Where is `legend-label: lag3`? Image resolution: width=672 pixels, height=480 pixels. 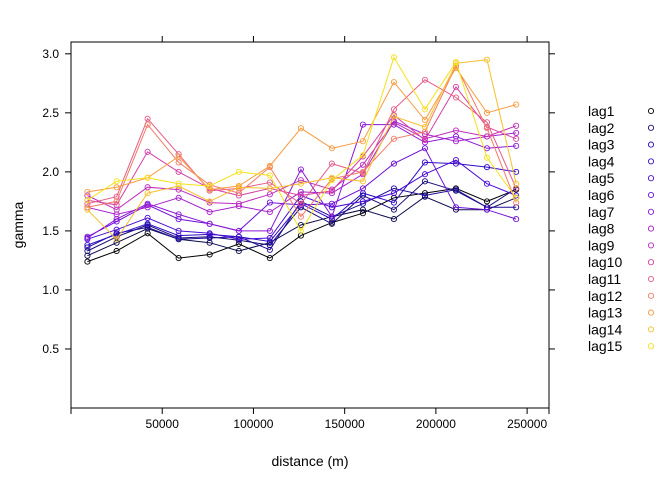
legend-label: lag3 is located at coordinates (601, 145).